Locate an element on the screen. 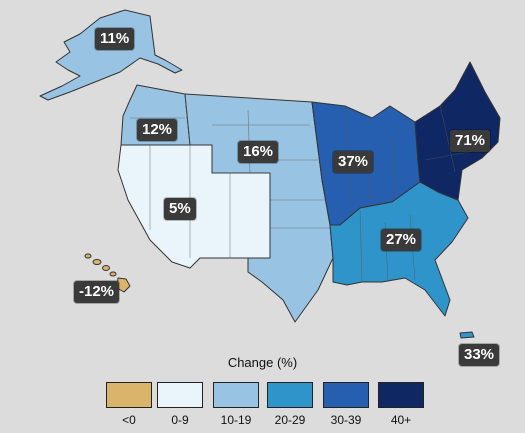 This screenshot has height=433, width=525. region-label: 11% is located at coordinates (115, 39).